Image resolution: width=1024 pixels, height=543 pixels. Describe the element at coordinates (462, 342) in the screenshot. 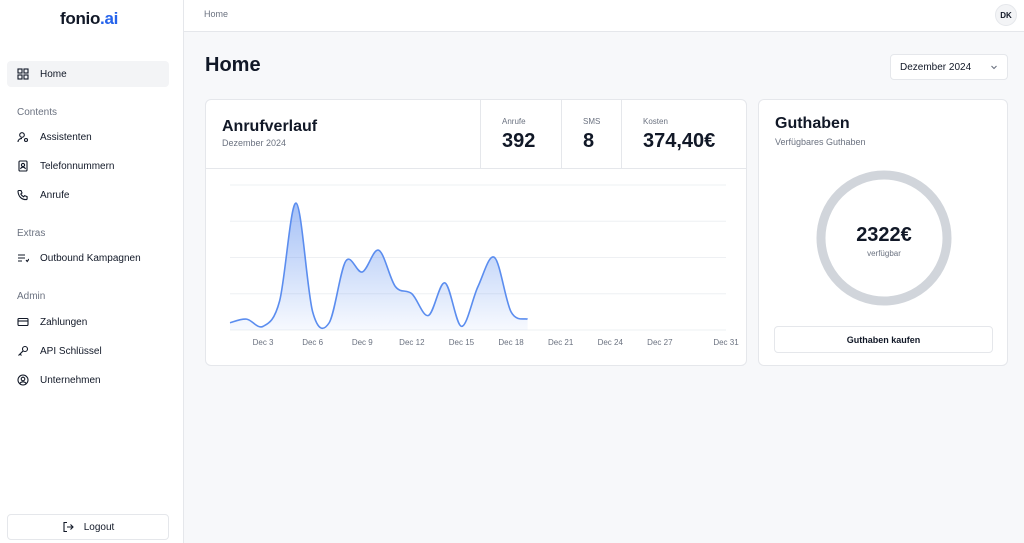

I see `x-tick-label: Dec 15` at that location.